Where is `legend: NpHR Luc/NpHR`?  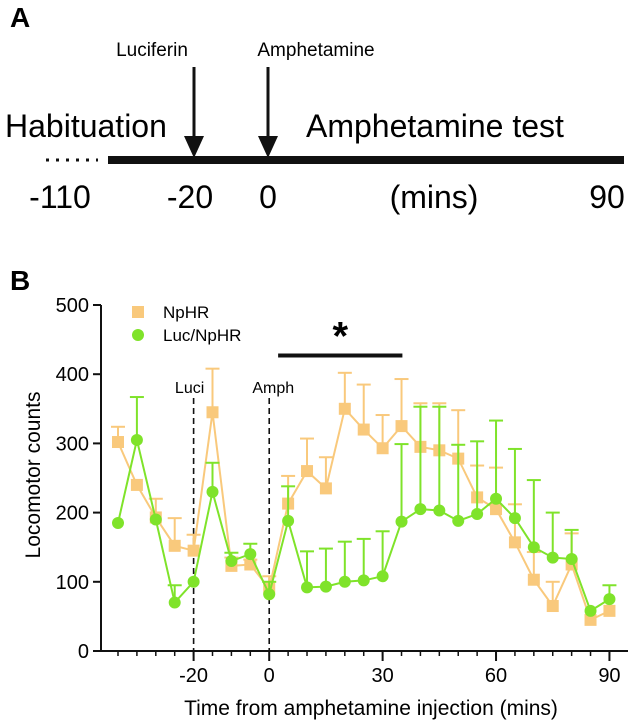 legend: NpHR Luc/NpHR is located at coordinates (186, 324).